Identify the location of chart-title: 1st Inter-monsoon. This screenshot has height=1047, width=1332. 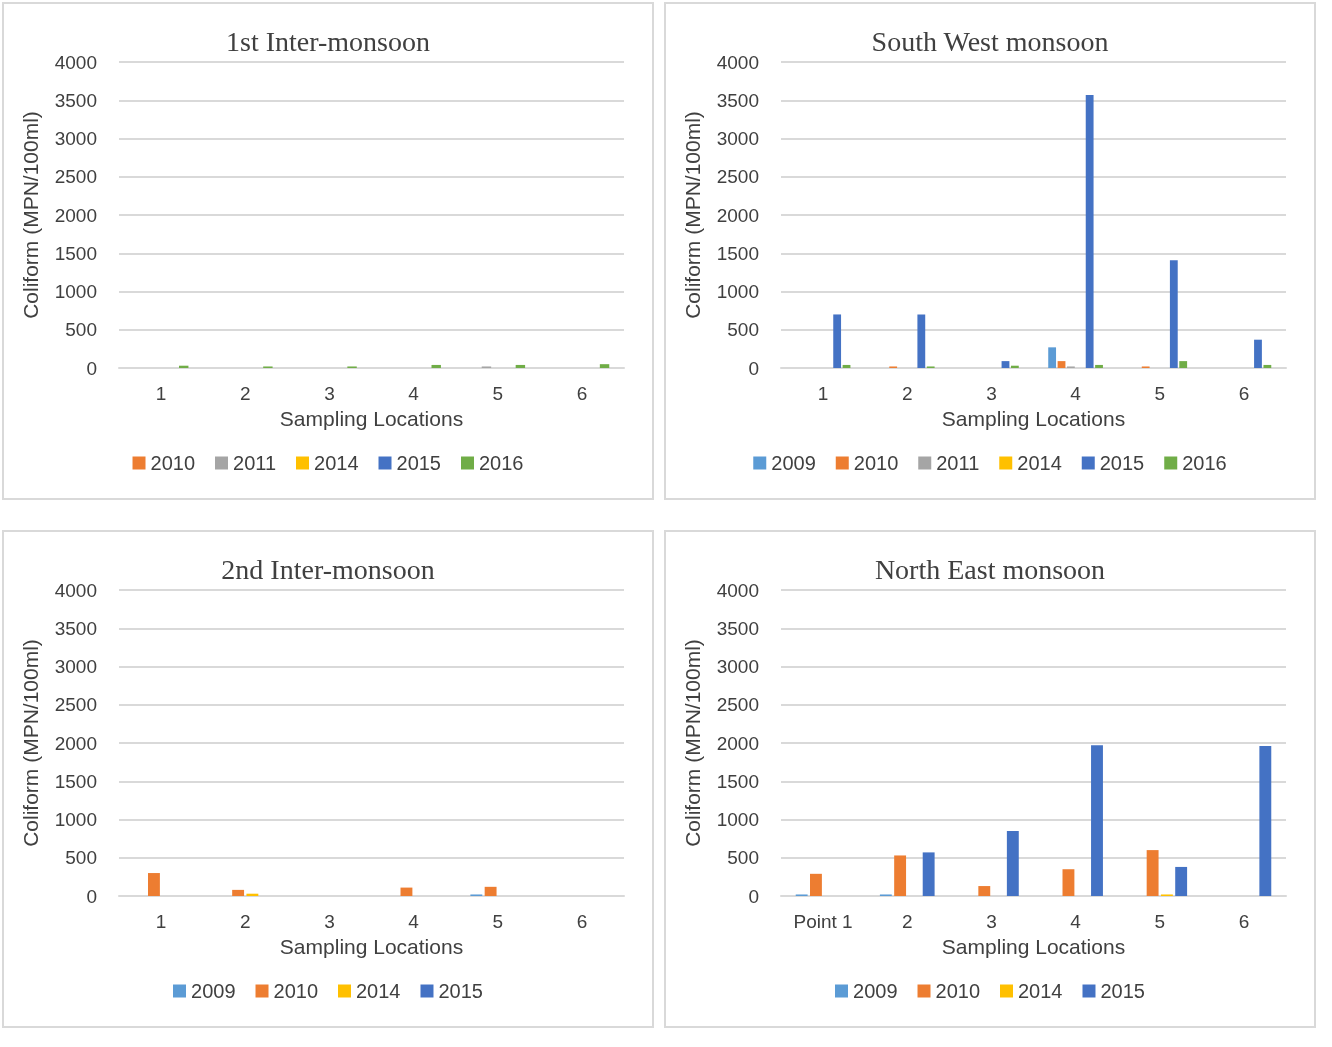
(328, 41).